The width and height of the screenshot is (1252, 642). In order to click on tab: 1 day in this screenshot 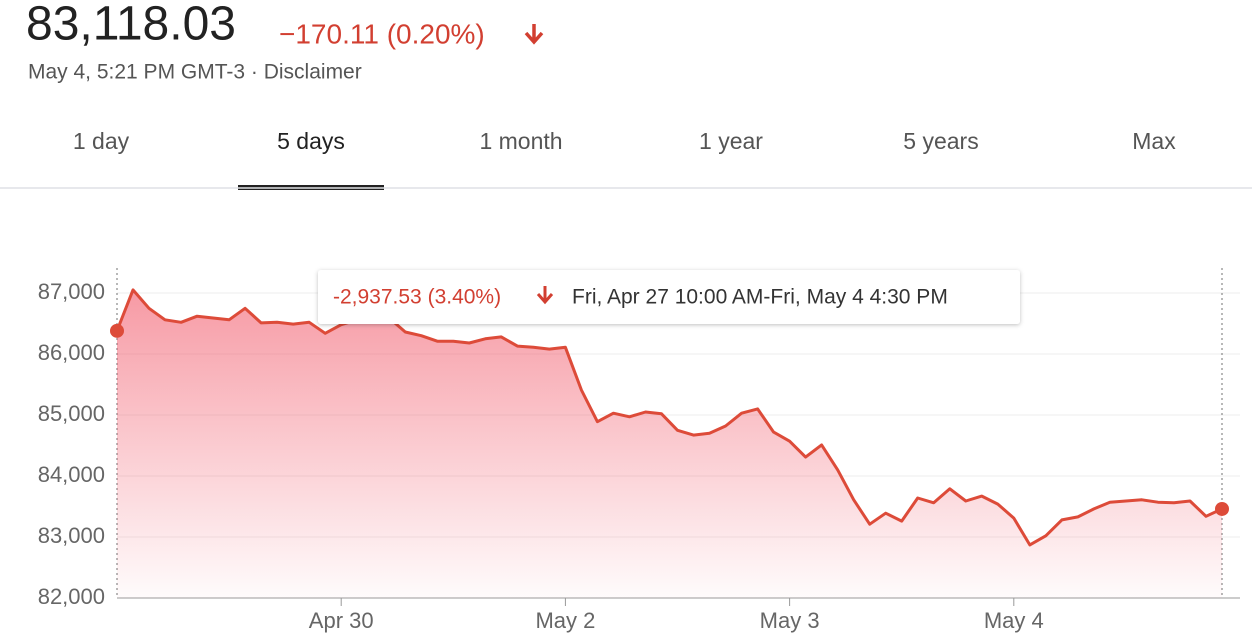, I will do `click(101, 141)`.